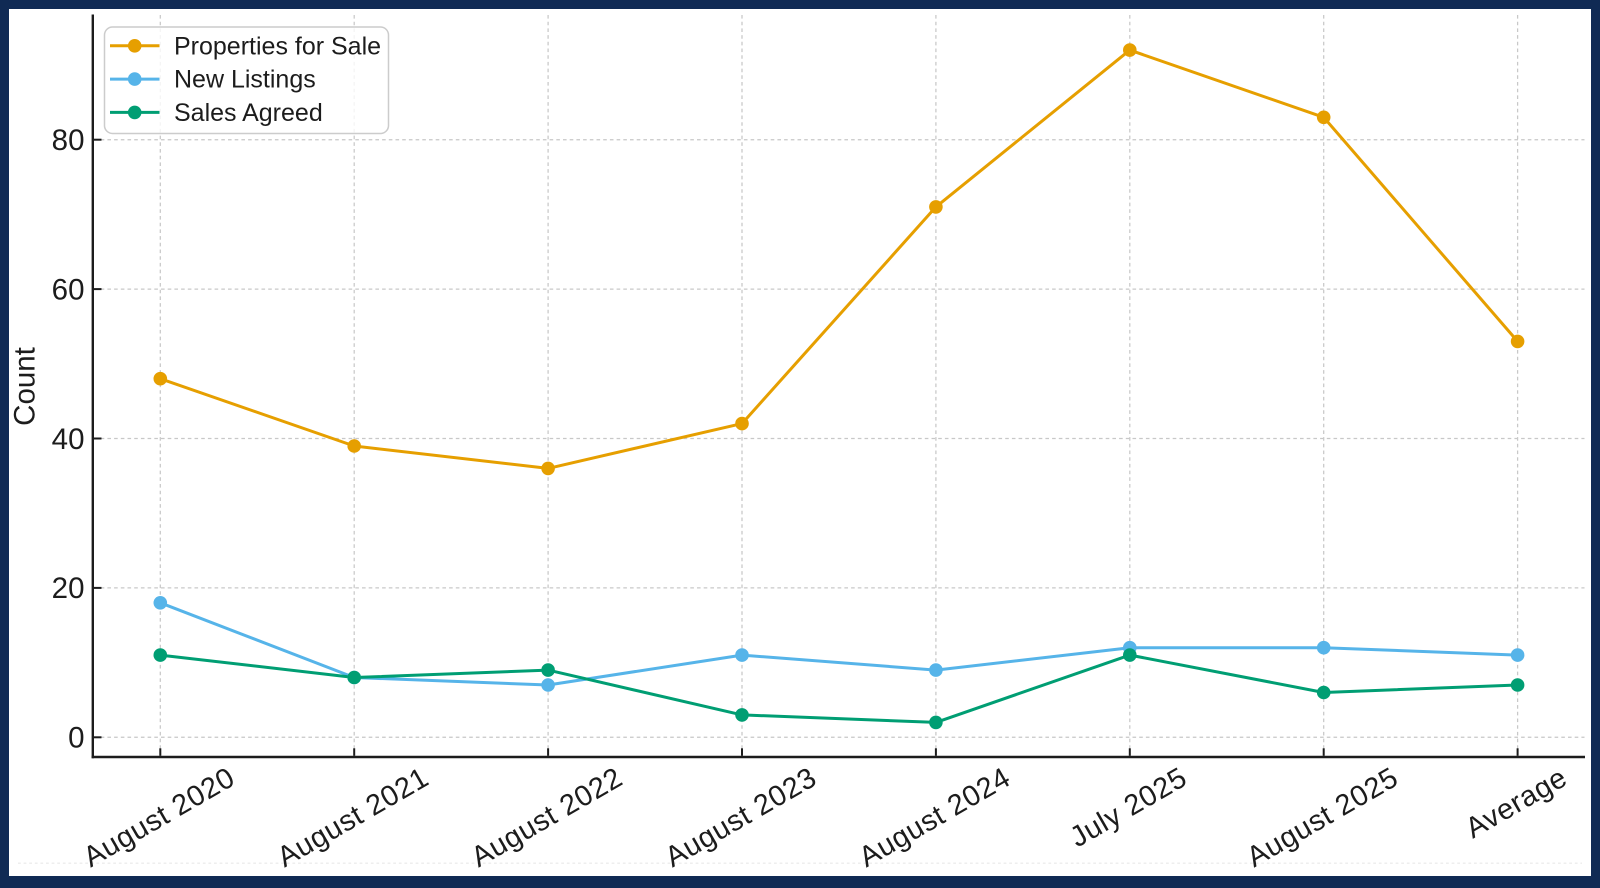 The width and height of the screenshot is (1600, 888). What do you see at coordinates (68, 439) in the screenshot?
I see `svg-text: 40` at bounding box center [68, 439].